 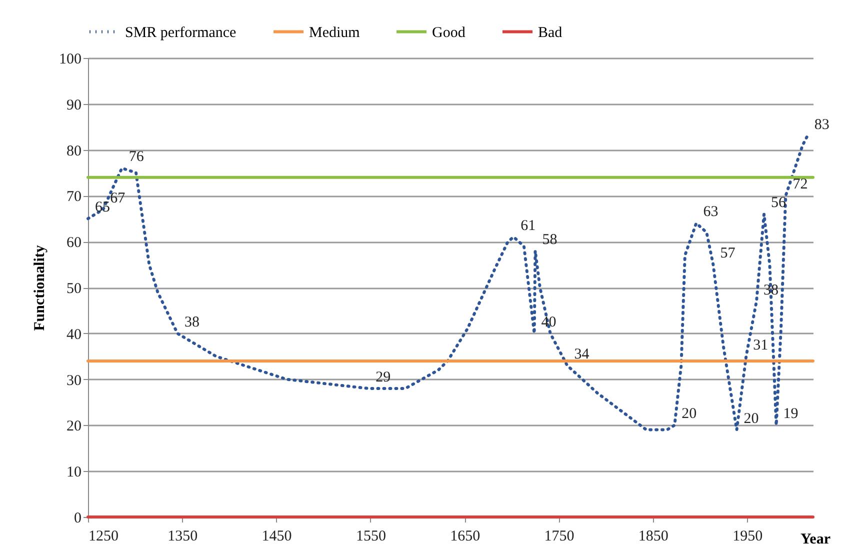 What do you see at coordinates (78, 518) in the screenshot?
I see `y-tick-label: 0` at bounding box center [78, 518].